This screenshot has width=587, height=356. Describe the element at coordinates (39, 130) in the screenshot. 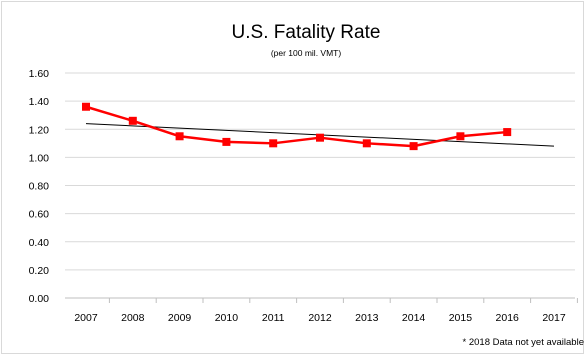

I see `y-tick-label: 1.20` at that location.